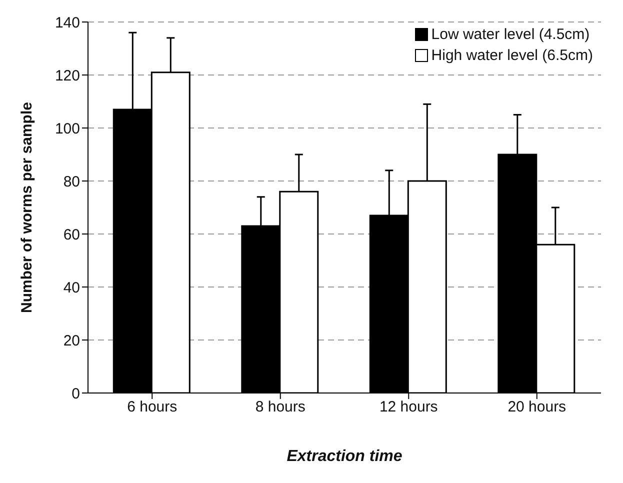 The image size is (623, 483). I want to click on x-tick-label: 8 hours, so click(280, 407).